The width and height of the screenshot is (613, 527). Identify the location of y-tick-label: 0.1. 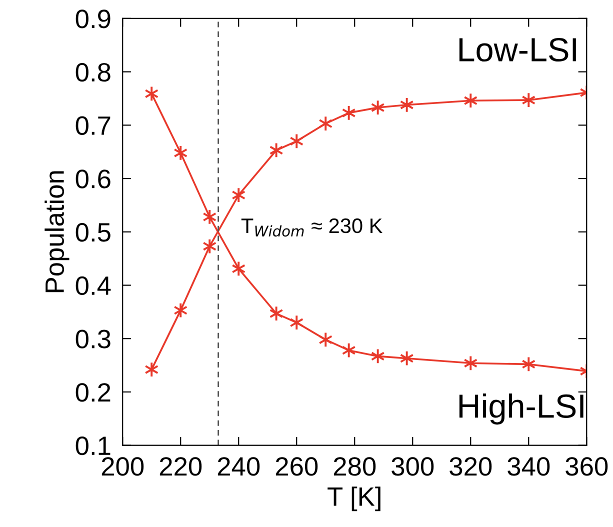
(93, 446).